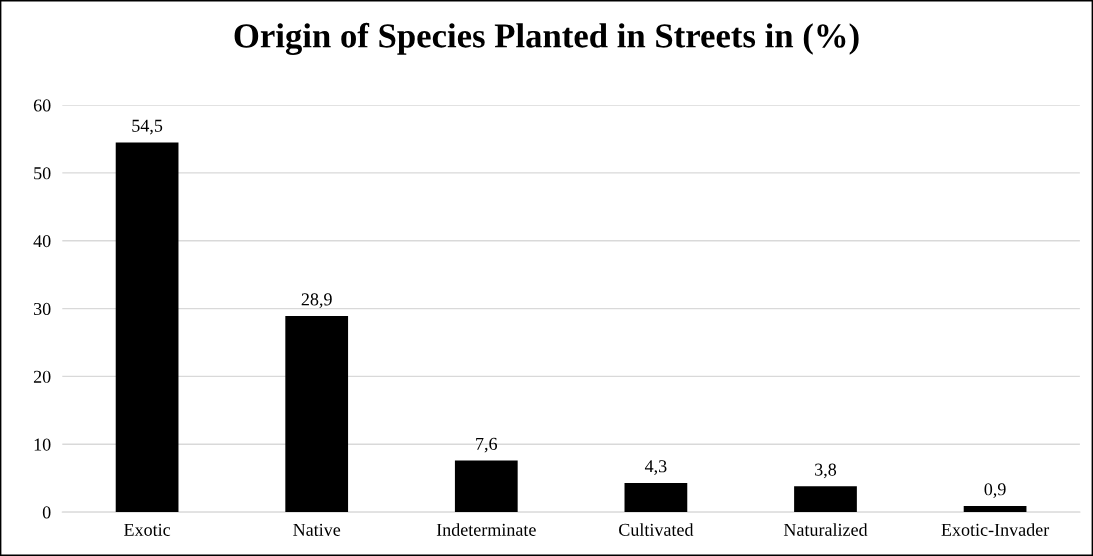 This screenshot has height=556, width=1093. I want to click on data-label: 28,9, so click(316, 301).